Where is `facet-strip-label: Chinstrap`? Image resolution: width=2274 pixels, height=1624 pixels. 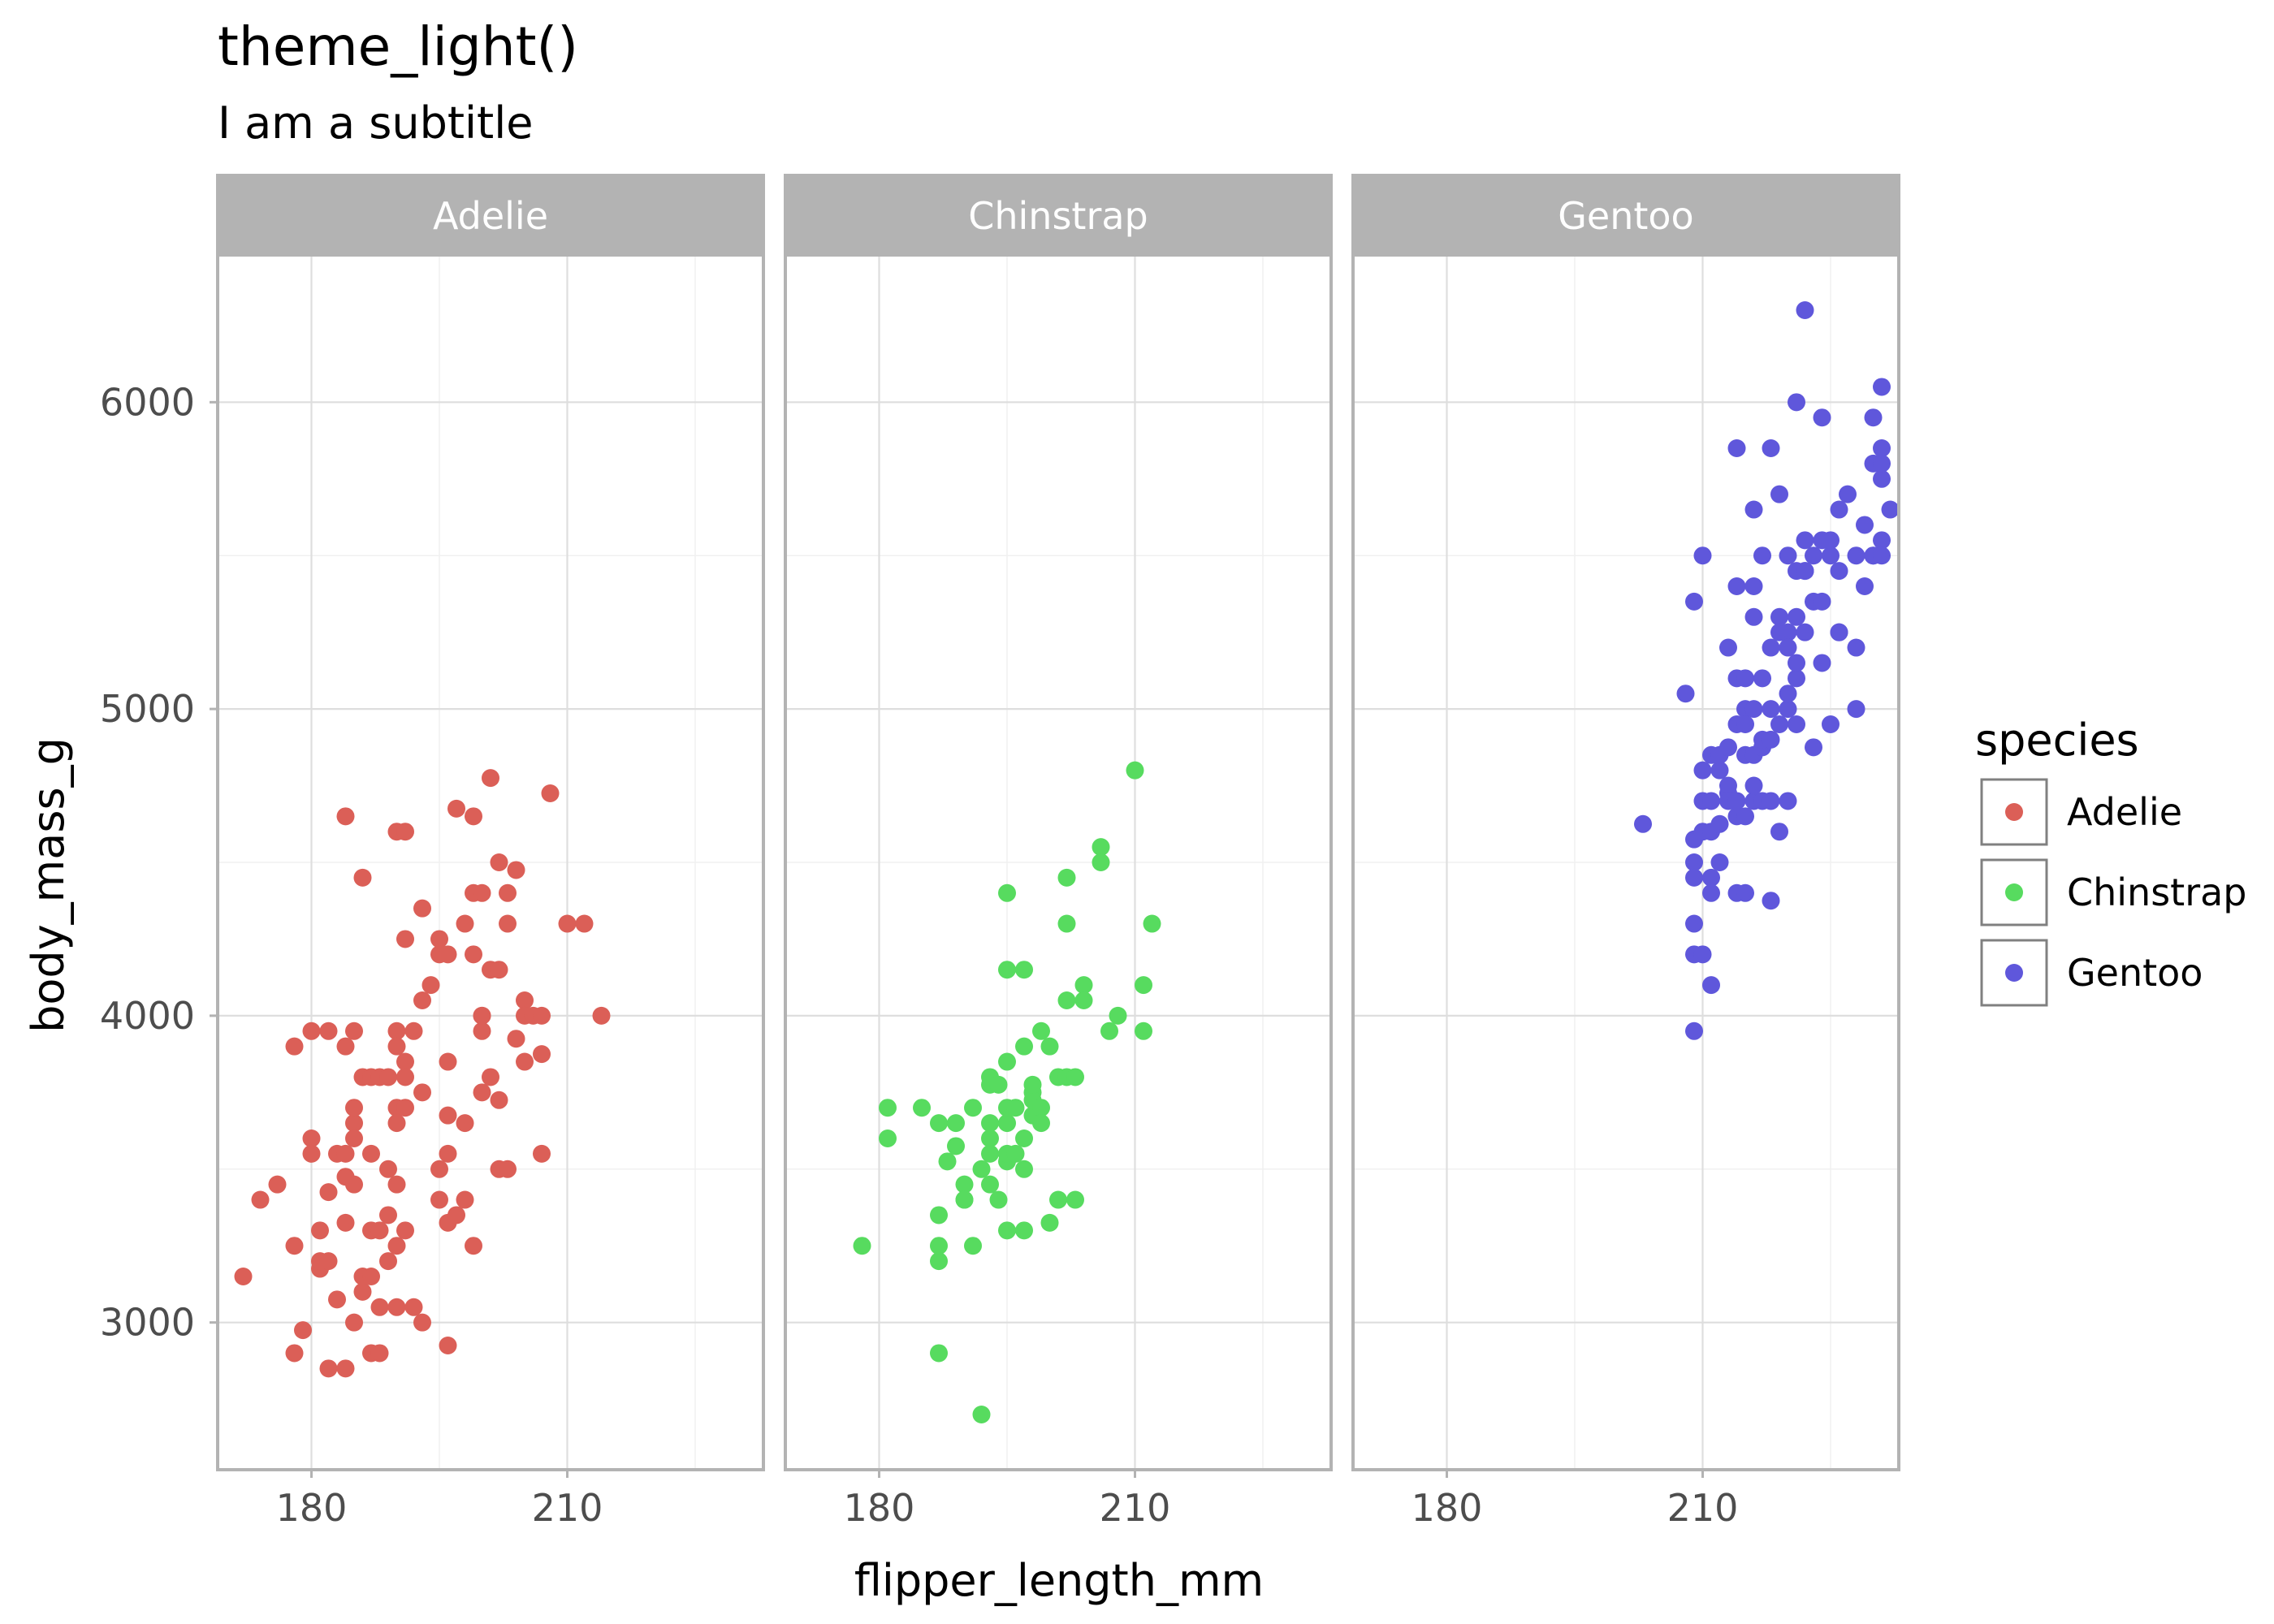
facet-strip-label: Chinstrap is located at coordinates (1058, 216).